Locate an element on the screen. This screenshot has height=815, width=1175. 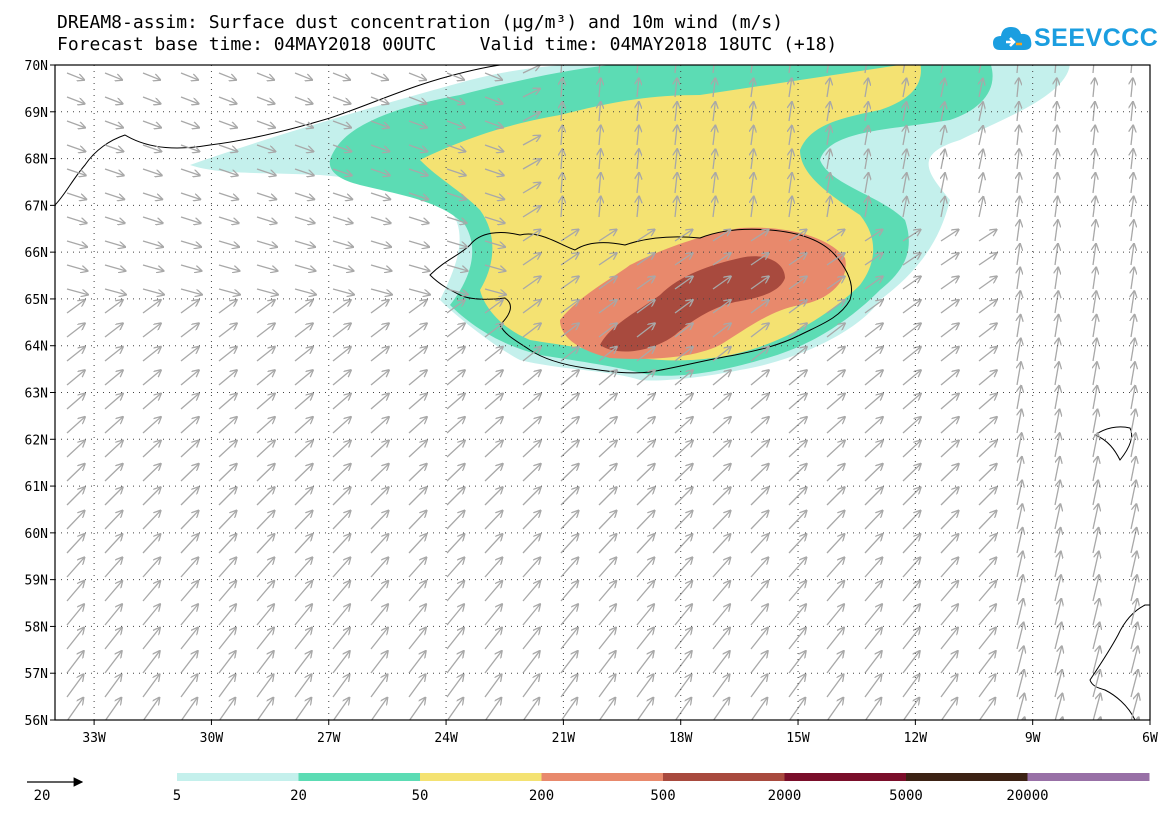
lat-tick-label: 64N is located at coordinates (36, 347).